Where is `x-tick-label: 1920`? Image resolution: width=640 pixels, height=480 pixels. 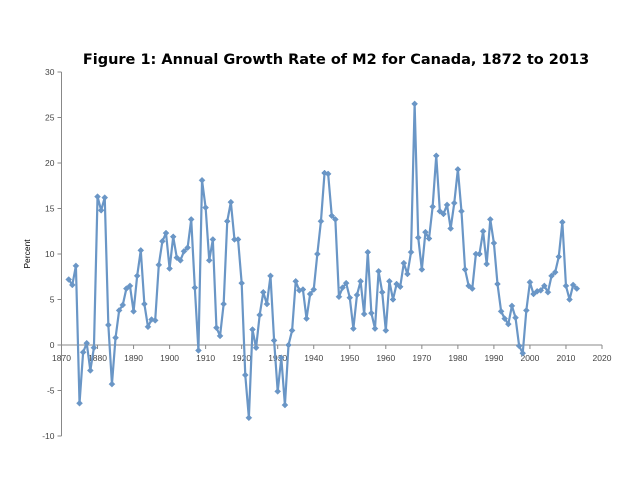
x-tick-label: 1920 is located at coordinates (241, 358).